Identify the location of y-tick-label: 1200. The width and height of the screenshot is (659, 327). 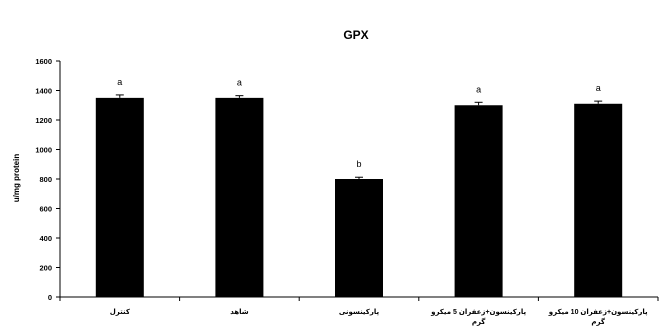
(43, 120).